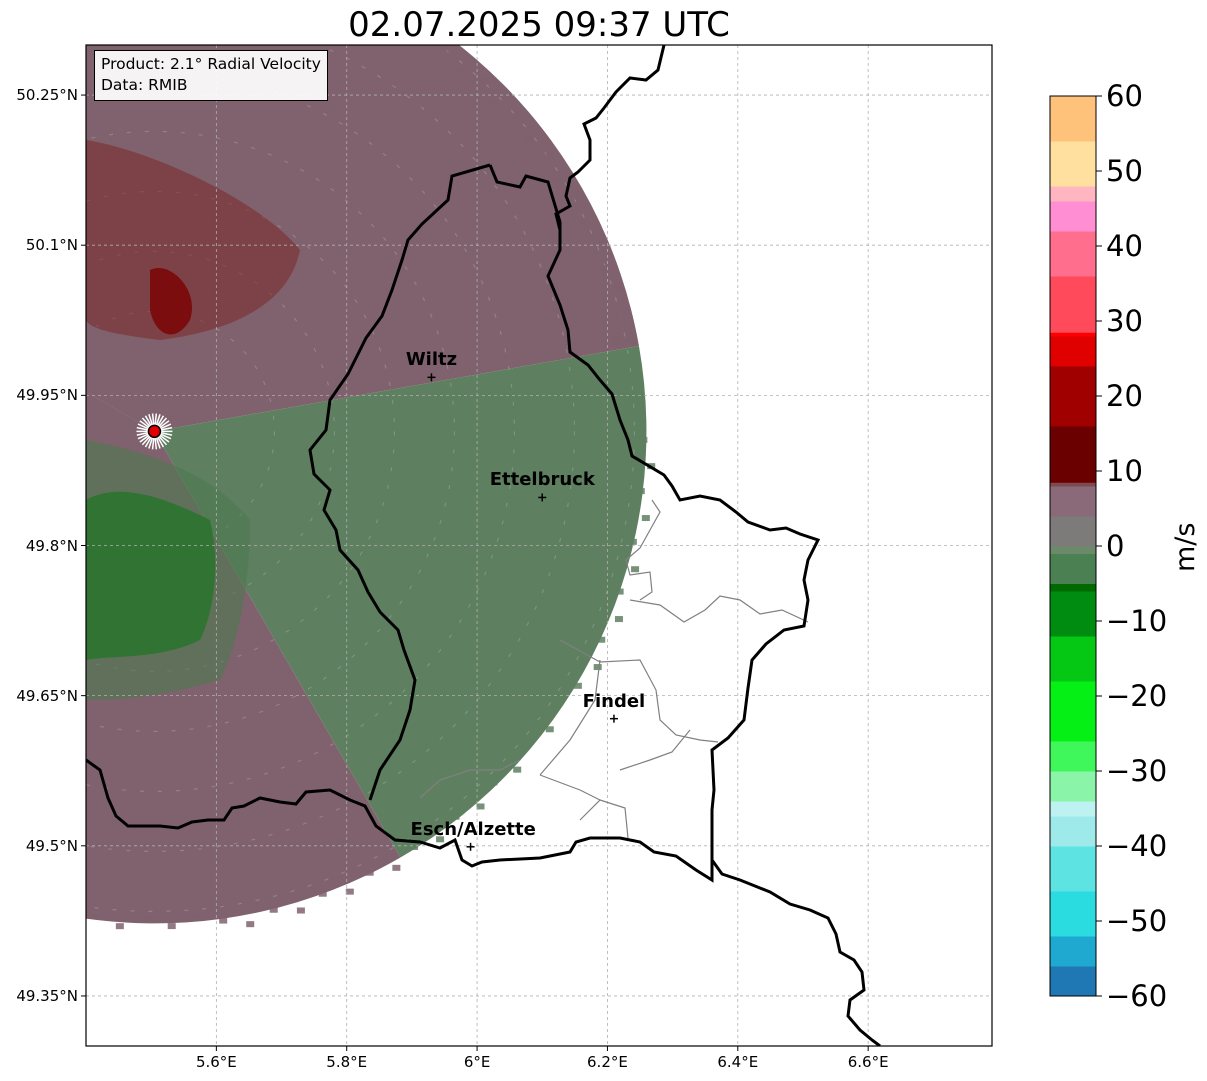  I want to click on lat-tick-label: 50.1°N, so click(51, 245).